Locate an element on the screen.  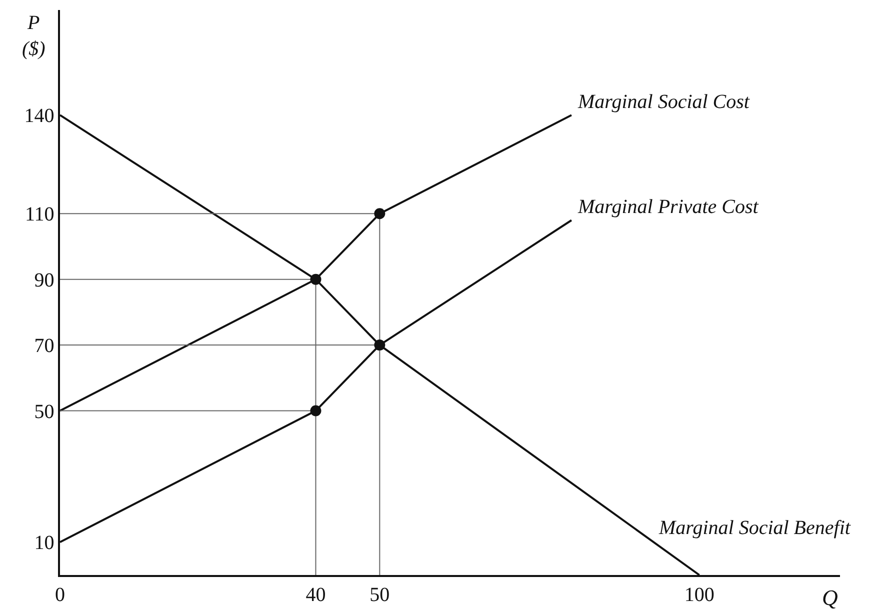
y-tick-label: 90 is located at coordinates (44, 280).